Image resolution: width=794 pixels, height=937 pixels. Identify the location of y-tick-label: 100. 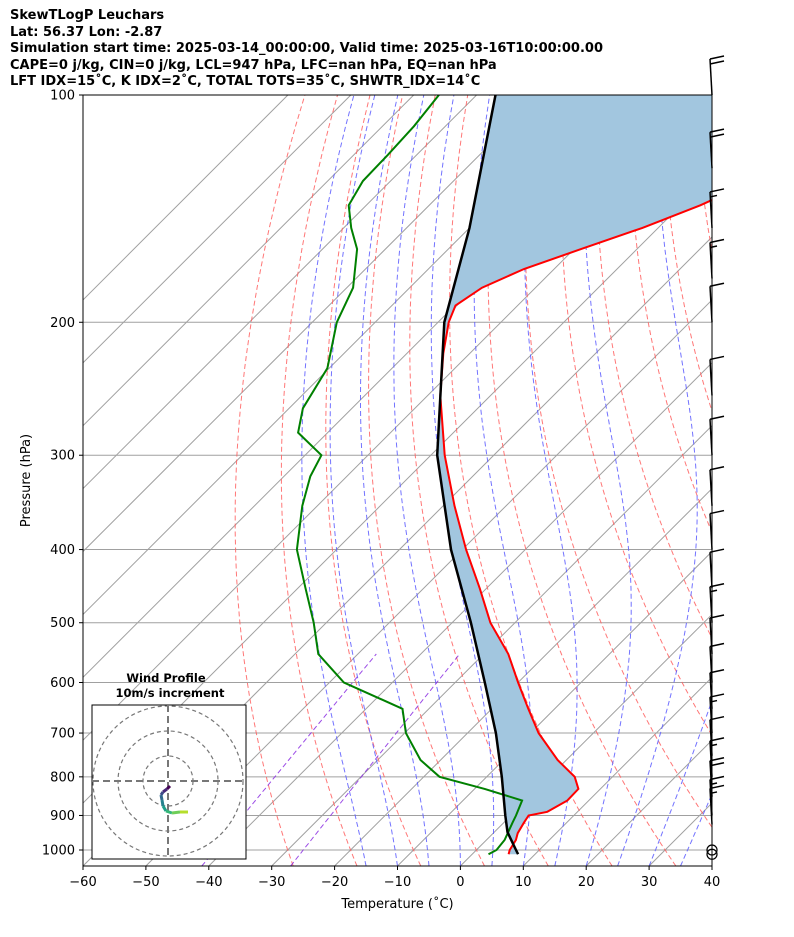
(62, 96).